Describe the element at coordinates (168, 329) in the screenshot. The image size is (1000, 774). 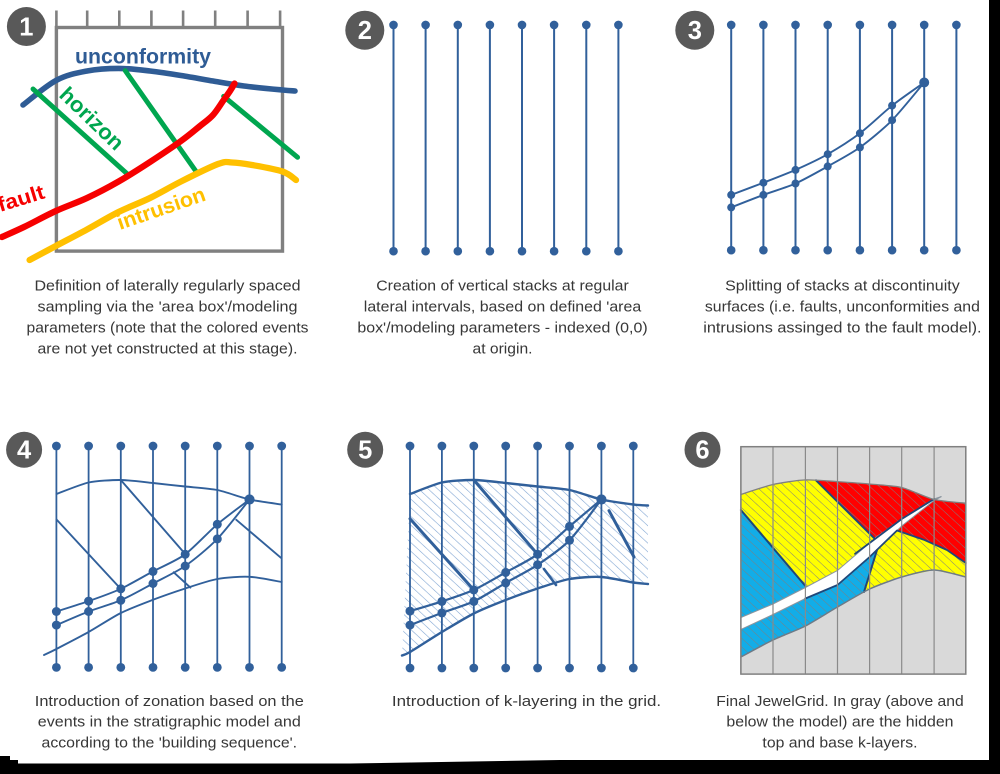
I see `svg-text:parameters (note that the colo: parameters (note that the colored events` at that location.